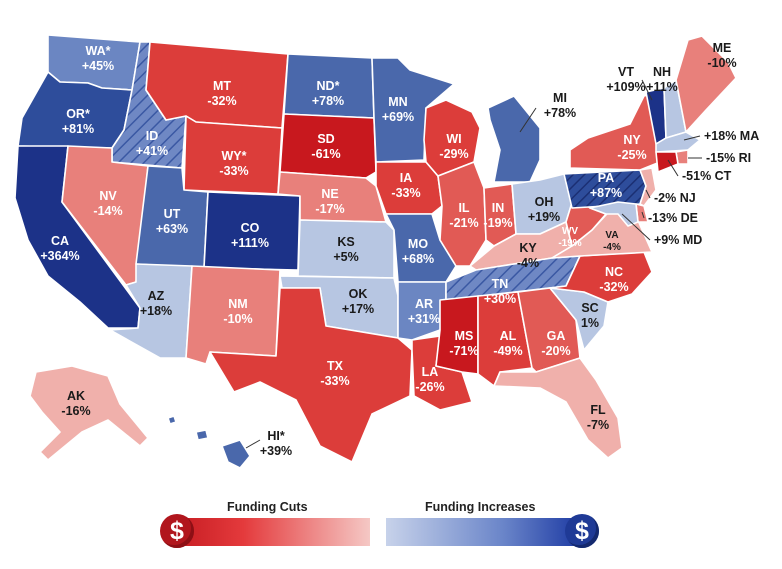  What do you see at coordinates (625, 79) in the screenshot?
I see `state-label-vt: VT +109%` at bounding box center [625, 79].